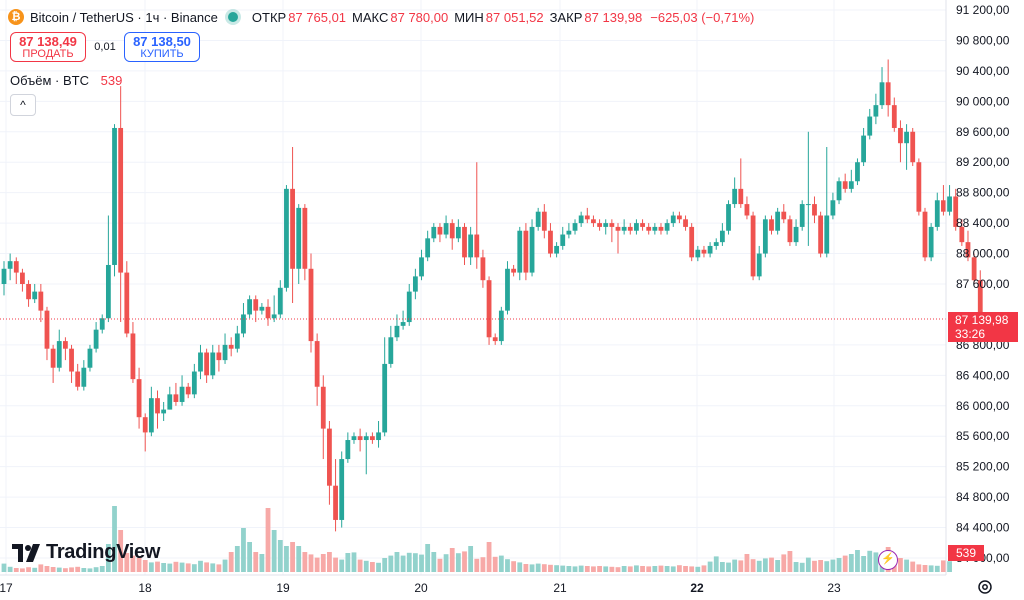 This screenshot has height=600, width=1024. Describe the element at coordinates (888, 560) in the screenshot. I see `lightning-icon: ⚡` at that location.